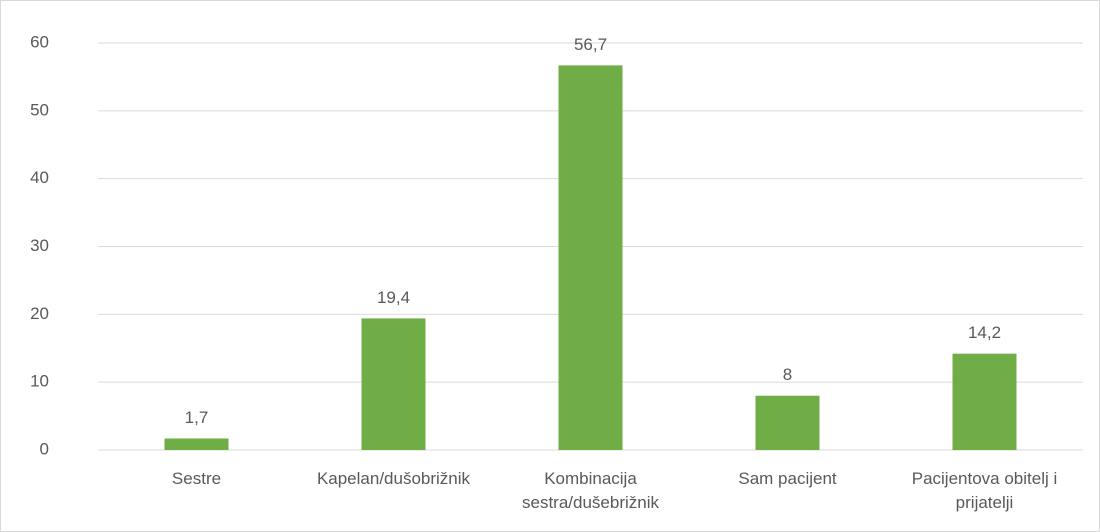  I want to click on x-tick-label: Sam pacijent, so click(787, 478).